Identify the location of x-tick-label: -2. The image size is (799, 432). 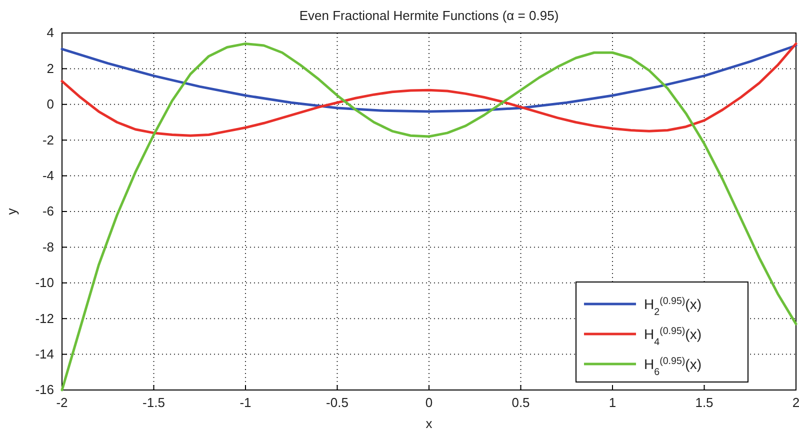
(62, 402).